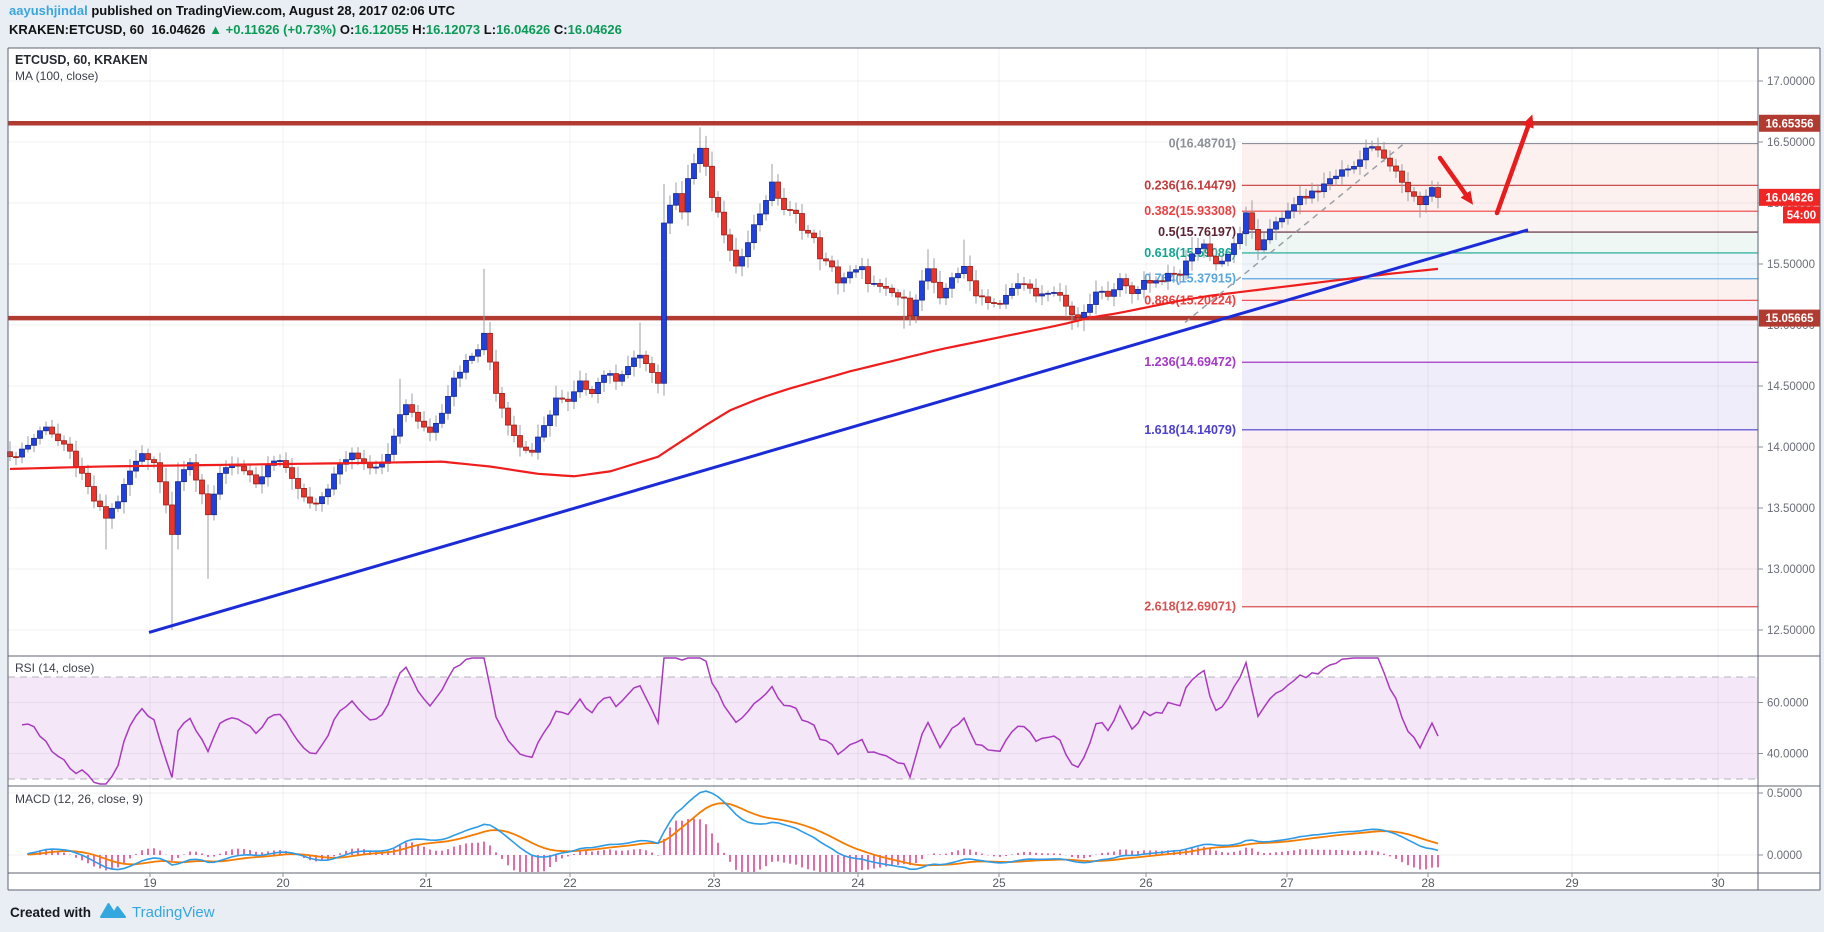 The height and width of the screenshot is (932, 1824). I want to click on price-axis-label: 14.00000, so click(1791, 448).